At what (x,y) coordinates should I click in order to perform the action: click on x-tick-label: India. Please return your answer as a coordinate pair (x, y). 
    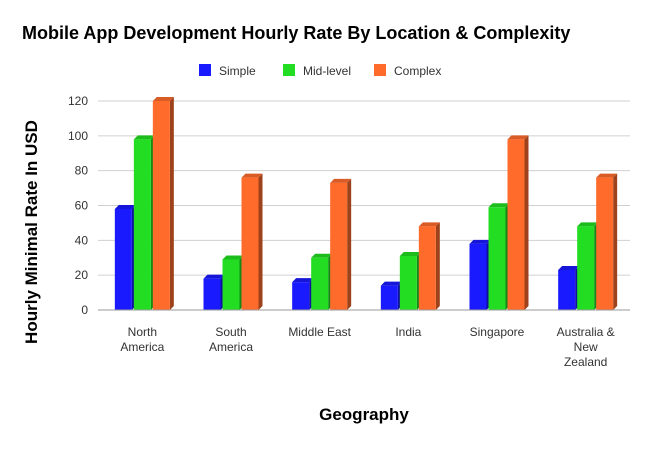
    Looking at the image, I should click on (408, 332).